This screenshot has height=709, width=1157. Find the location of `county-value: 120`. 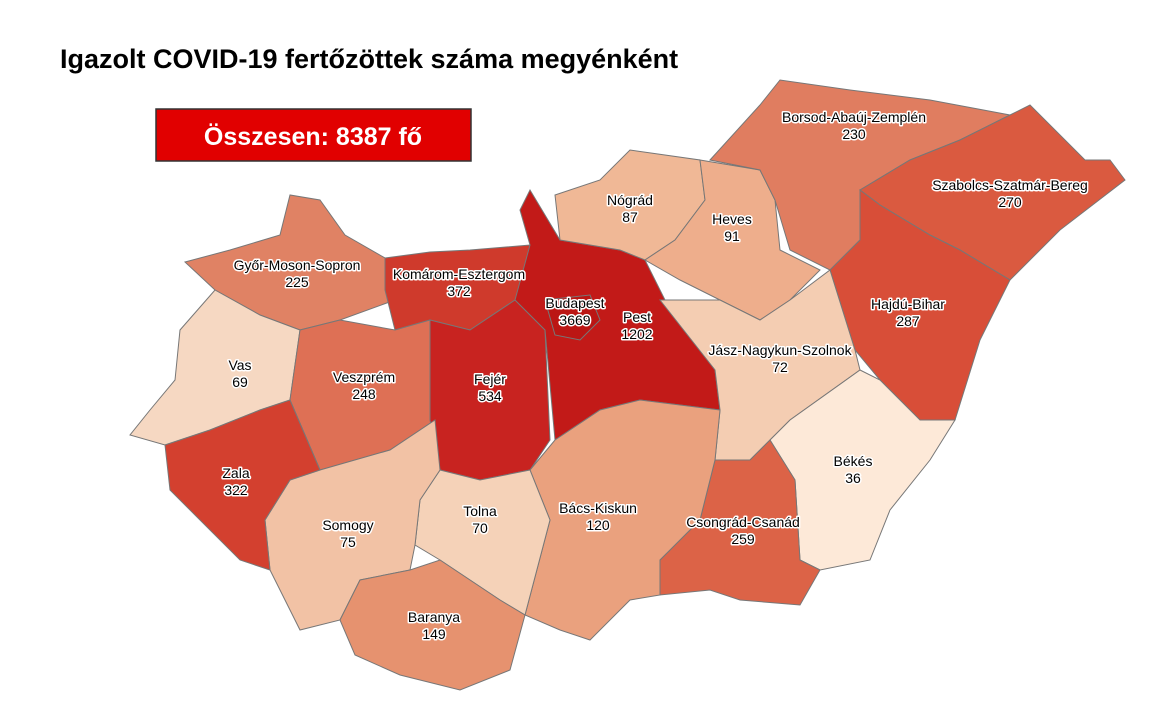

county-value: 120 is located at coordinates (598, 525).